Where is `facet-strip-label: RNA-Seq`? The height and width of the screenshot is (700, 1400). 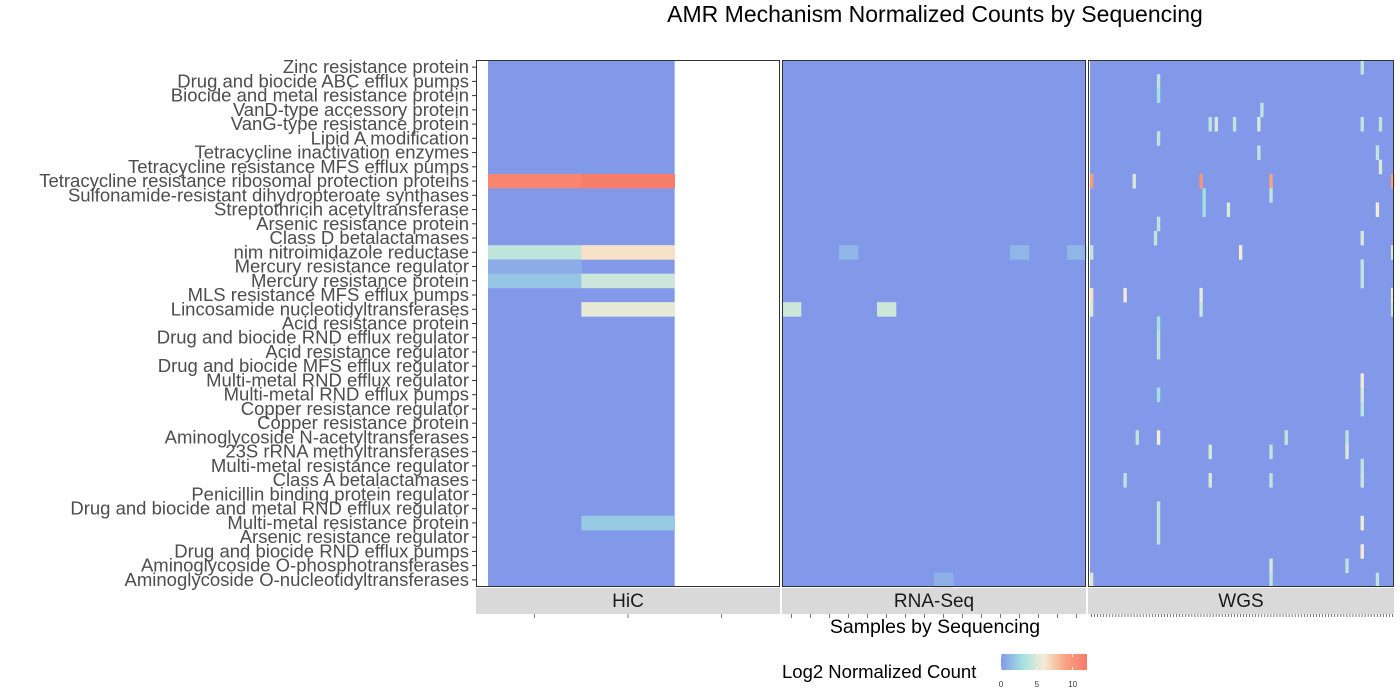 facet-strip-label: RNA-Seq is located at coordinates (934, 601).